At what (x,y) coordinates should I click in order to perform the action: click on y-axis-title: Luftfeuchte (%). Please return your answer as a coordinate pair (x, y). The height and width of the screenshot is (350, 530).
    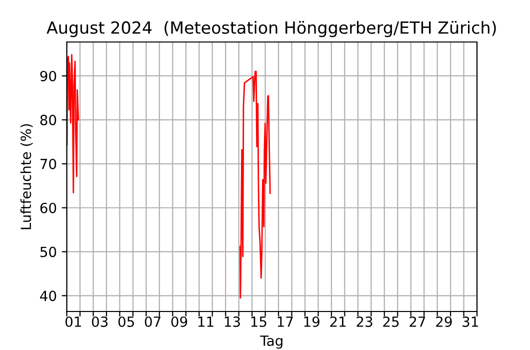
    Looking at the image, I should click on (26, 177).